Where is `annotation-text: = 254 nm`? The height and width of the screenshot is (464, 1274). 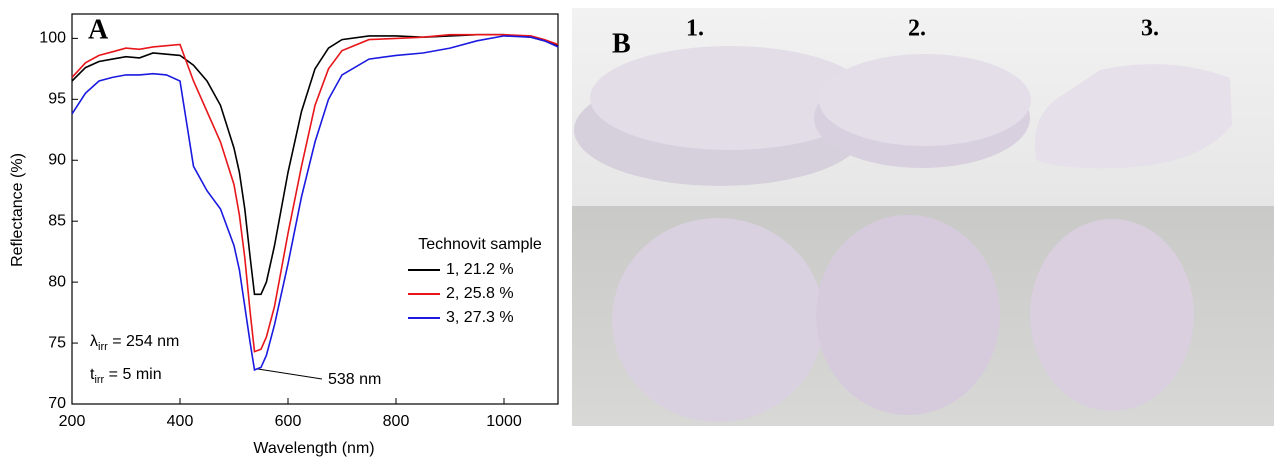 annotation-text: = 254 nm is located at coordinates (144, 341).